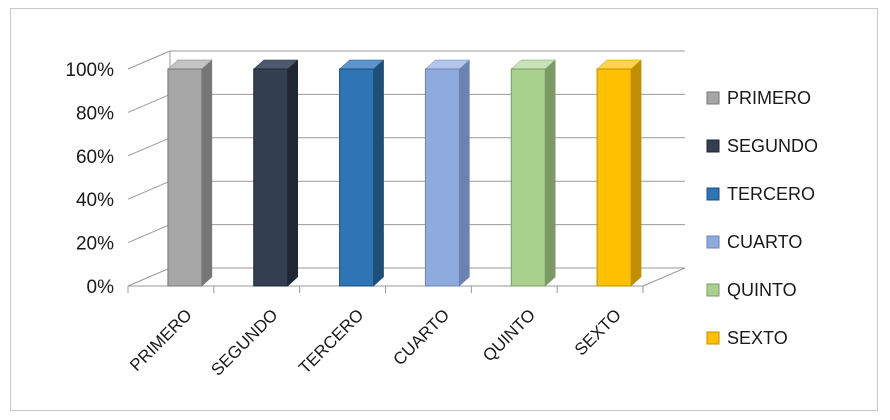 The width and height of the screenshot is (890, 420). I want to click on legend-label: SEGUNDO, so click(772, 146).